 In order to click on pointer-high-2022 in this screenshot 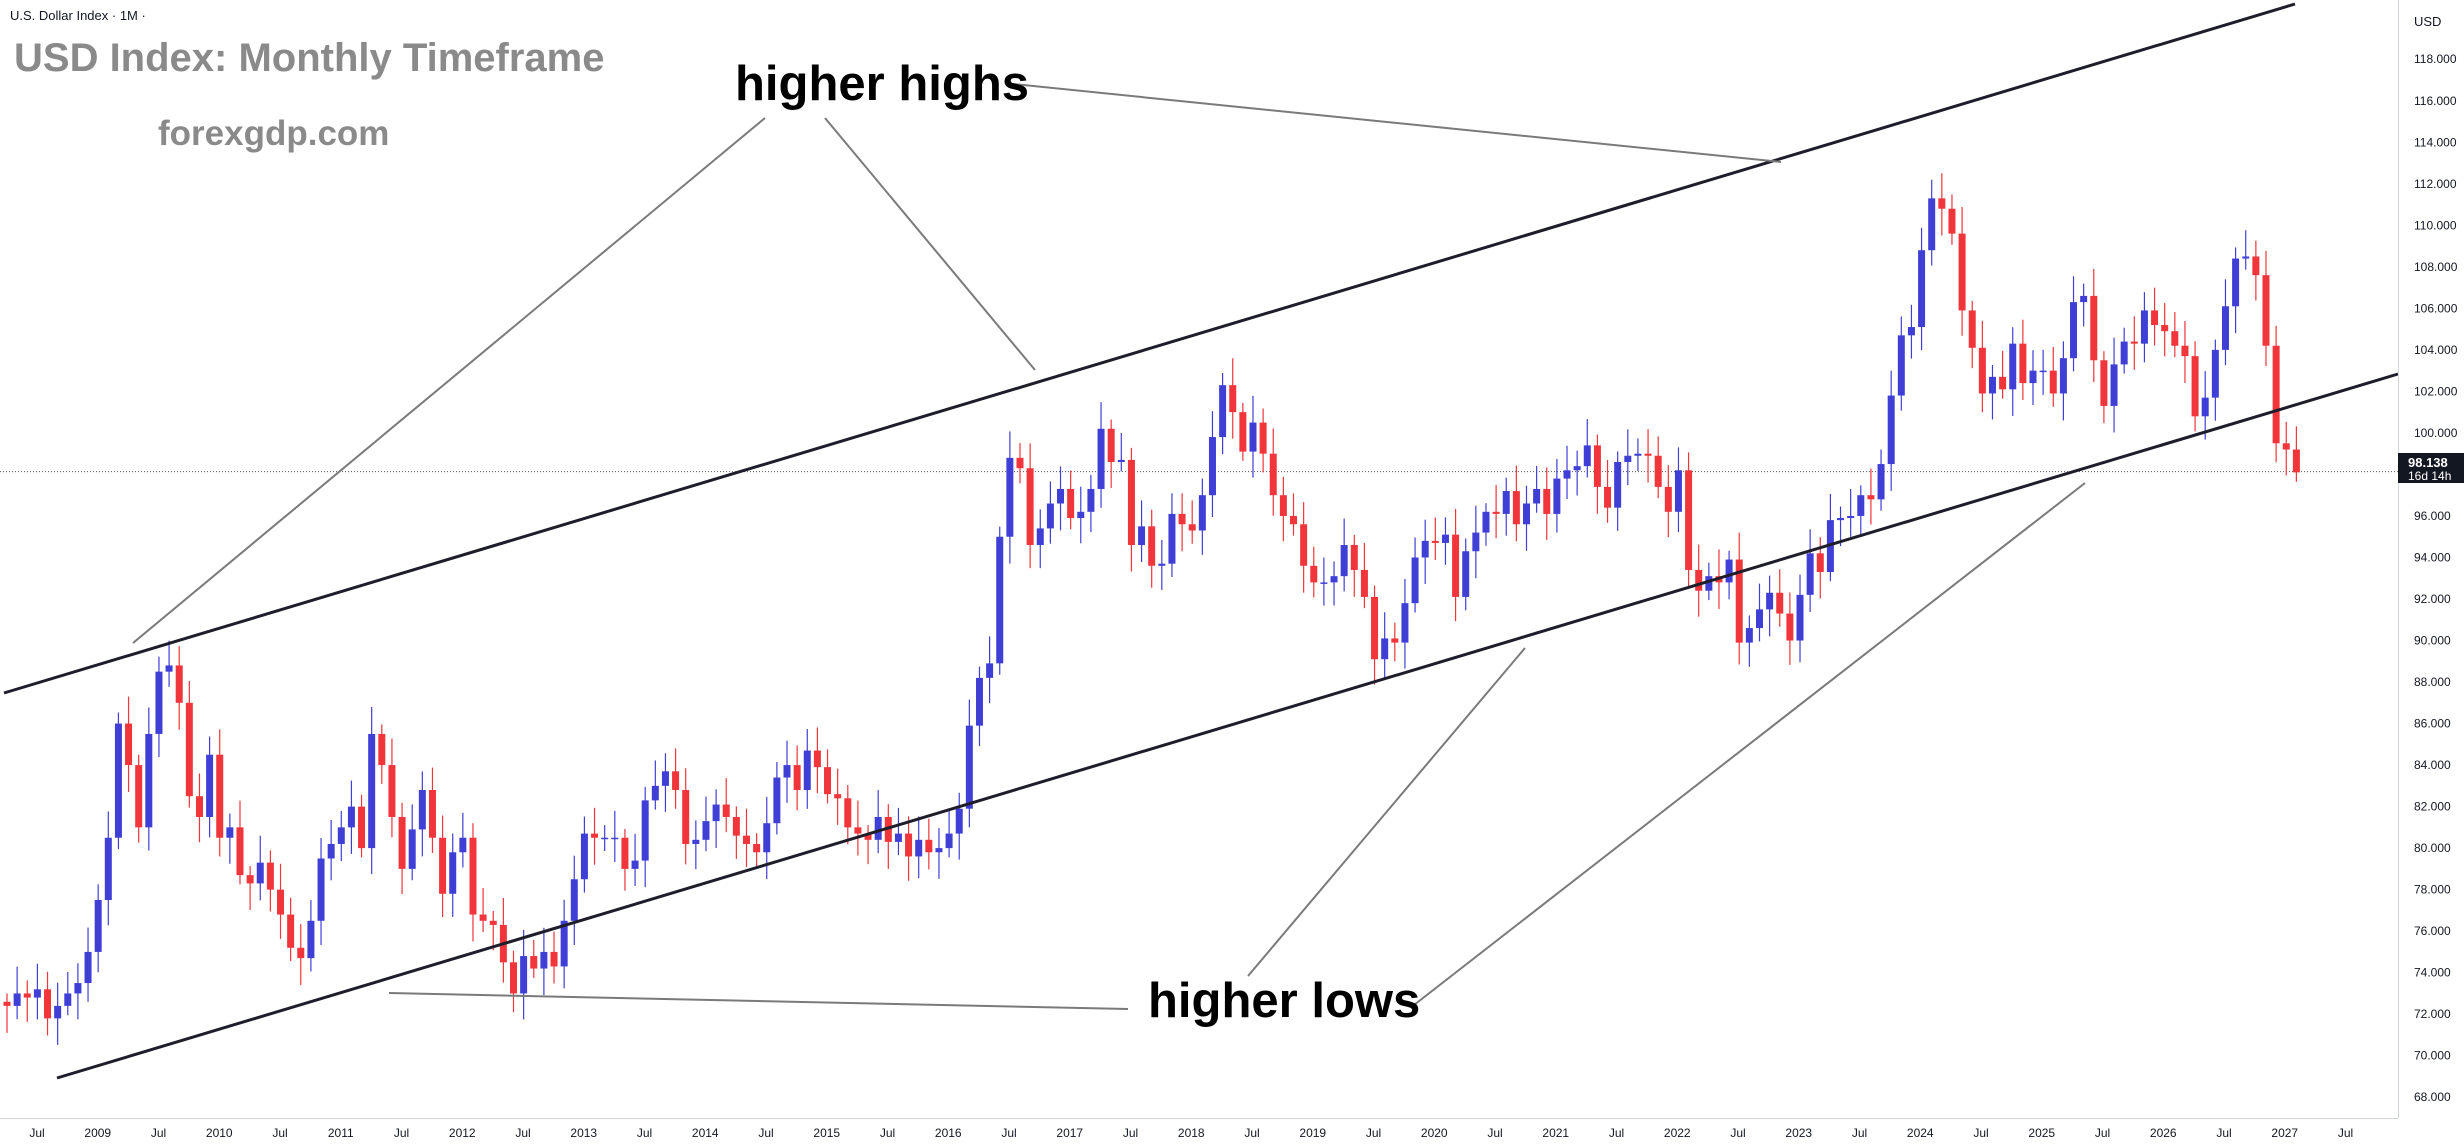, I will do `click(1397, 123)`.